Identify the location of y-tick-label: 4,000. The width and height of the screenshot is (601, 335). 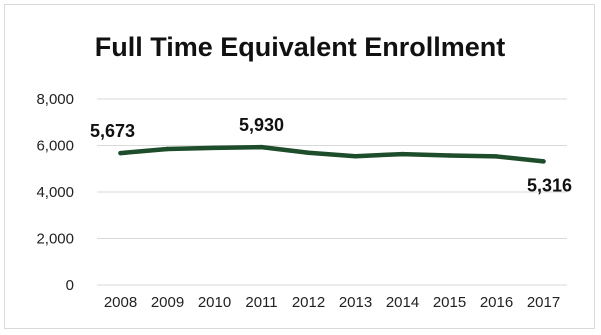
(55, 192).